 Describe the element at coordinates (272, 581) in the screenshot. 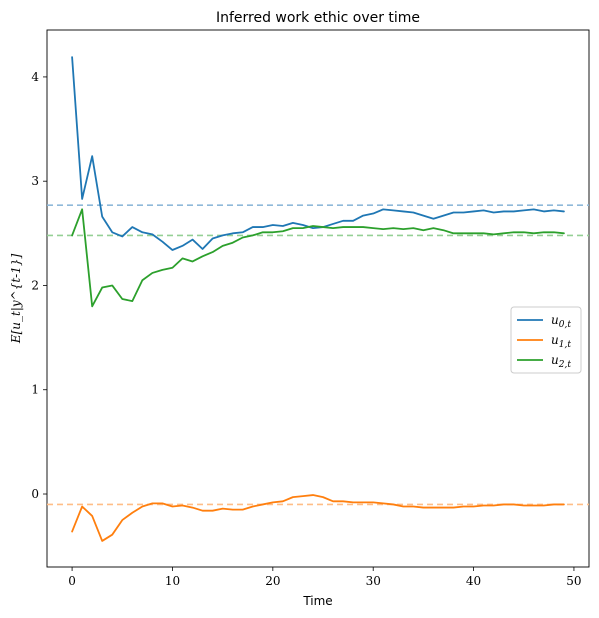

I see `x-tick-label-2: 20` at that location.